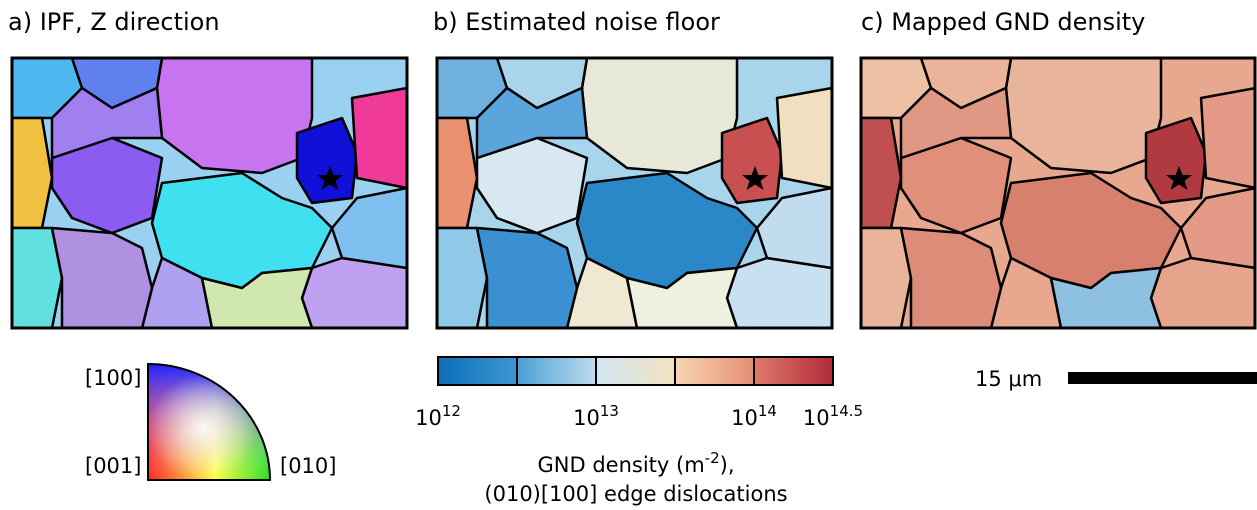 This screenshot has height=510, width=1257. I want to click on colorbar, so click(635, 371).